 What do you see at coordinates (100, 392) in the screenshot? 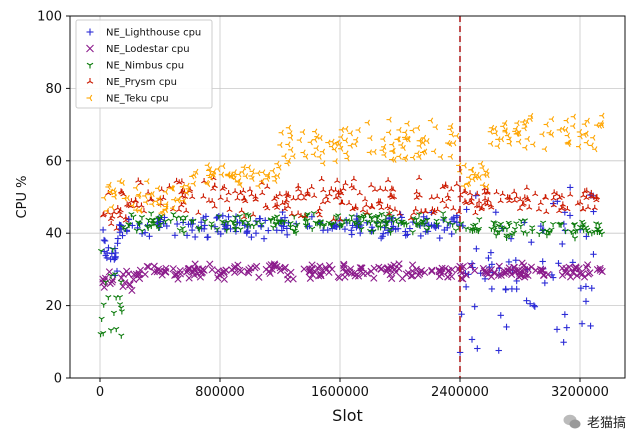
I see `x-tick-label: 0` at bounding box center [100, 392].